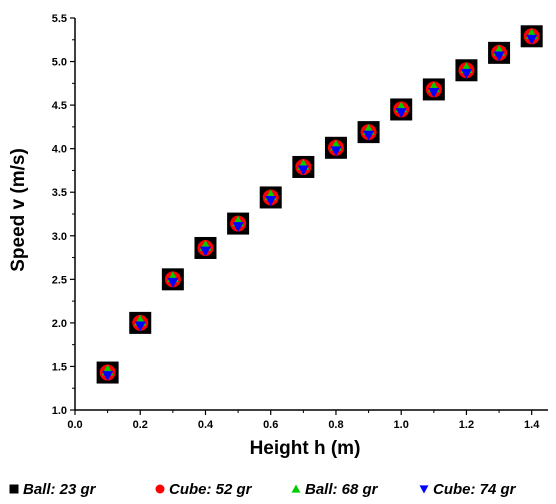  Describe the element at coordinates (59, 63) in the screenshot. I see `y-tick-label: 5.0` at that location.